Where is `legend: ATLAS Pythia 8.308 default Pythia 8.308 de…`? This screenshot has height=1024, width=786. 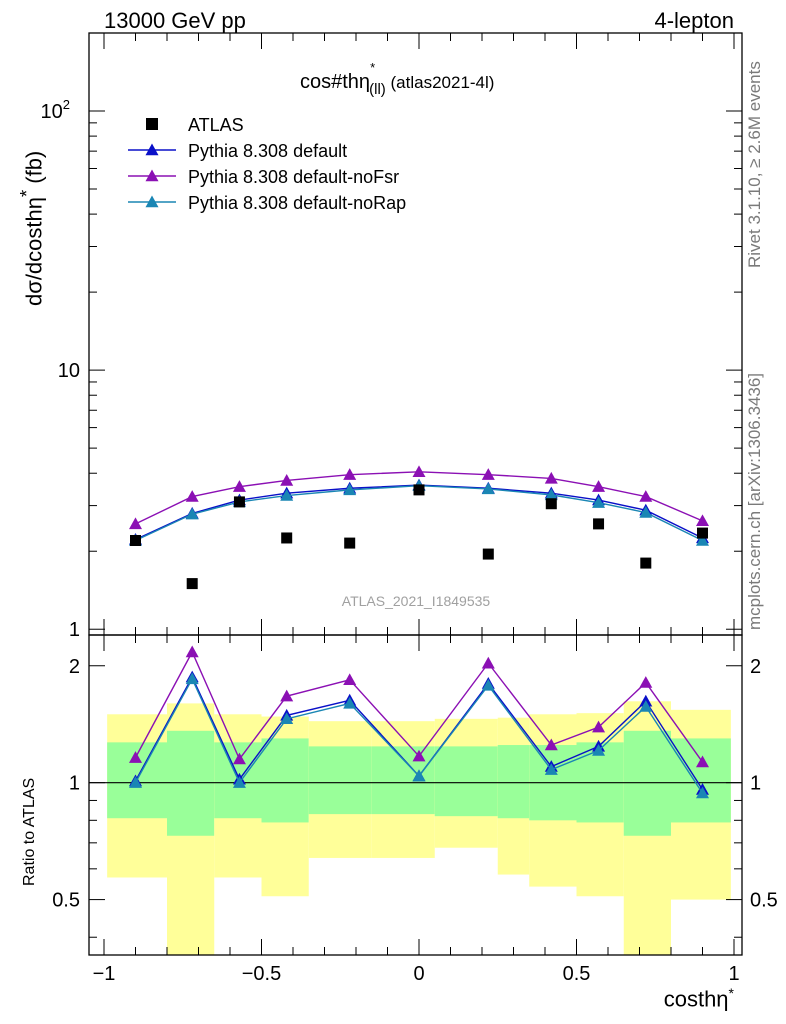 legend: ATLAS Pythia 8.308 default Pythia 8.308 de… is located at coordinates (267, 164).